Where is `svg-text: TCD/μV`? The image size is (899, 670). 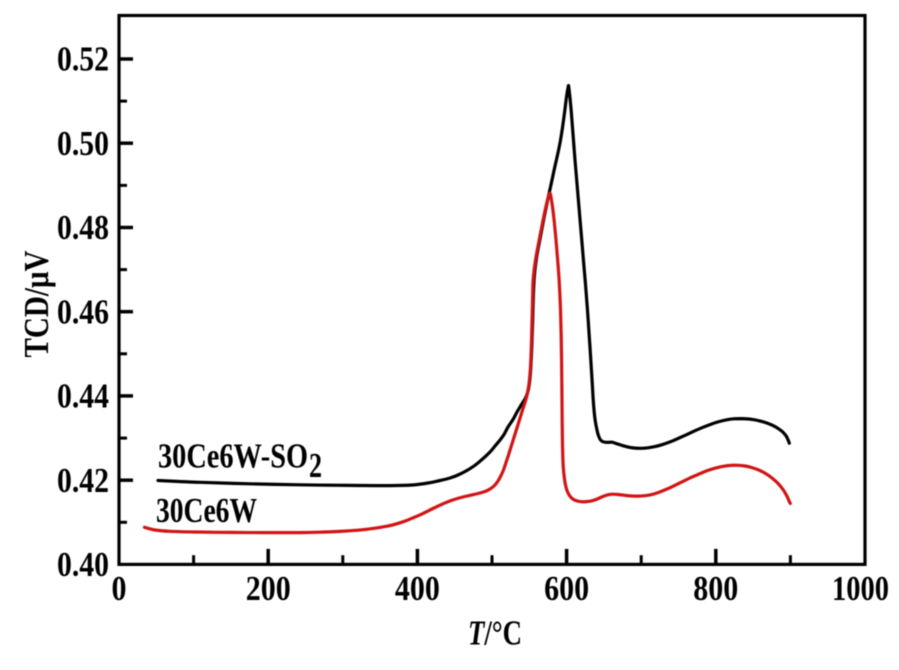 svg-text: TCD/μV is located at coordinates (36, 304).